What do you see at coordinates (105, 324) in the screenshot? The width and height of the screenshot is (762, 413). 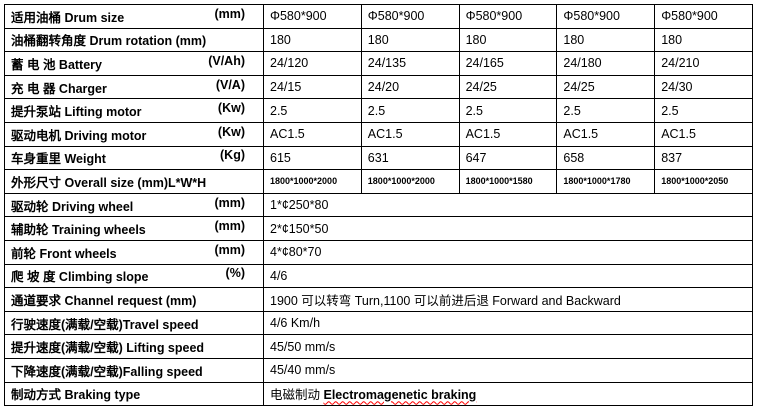 I see `label-text: 行驶速度(满载/空载)Travel speed` at bounding box center [105, 324].